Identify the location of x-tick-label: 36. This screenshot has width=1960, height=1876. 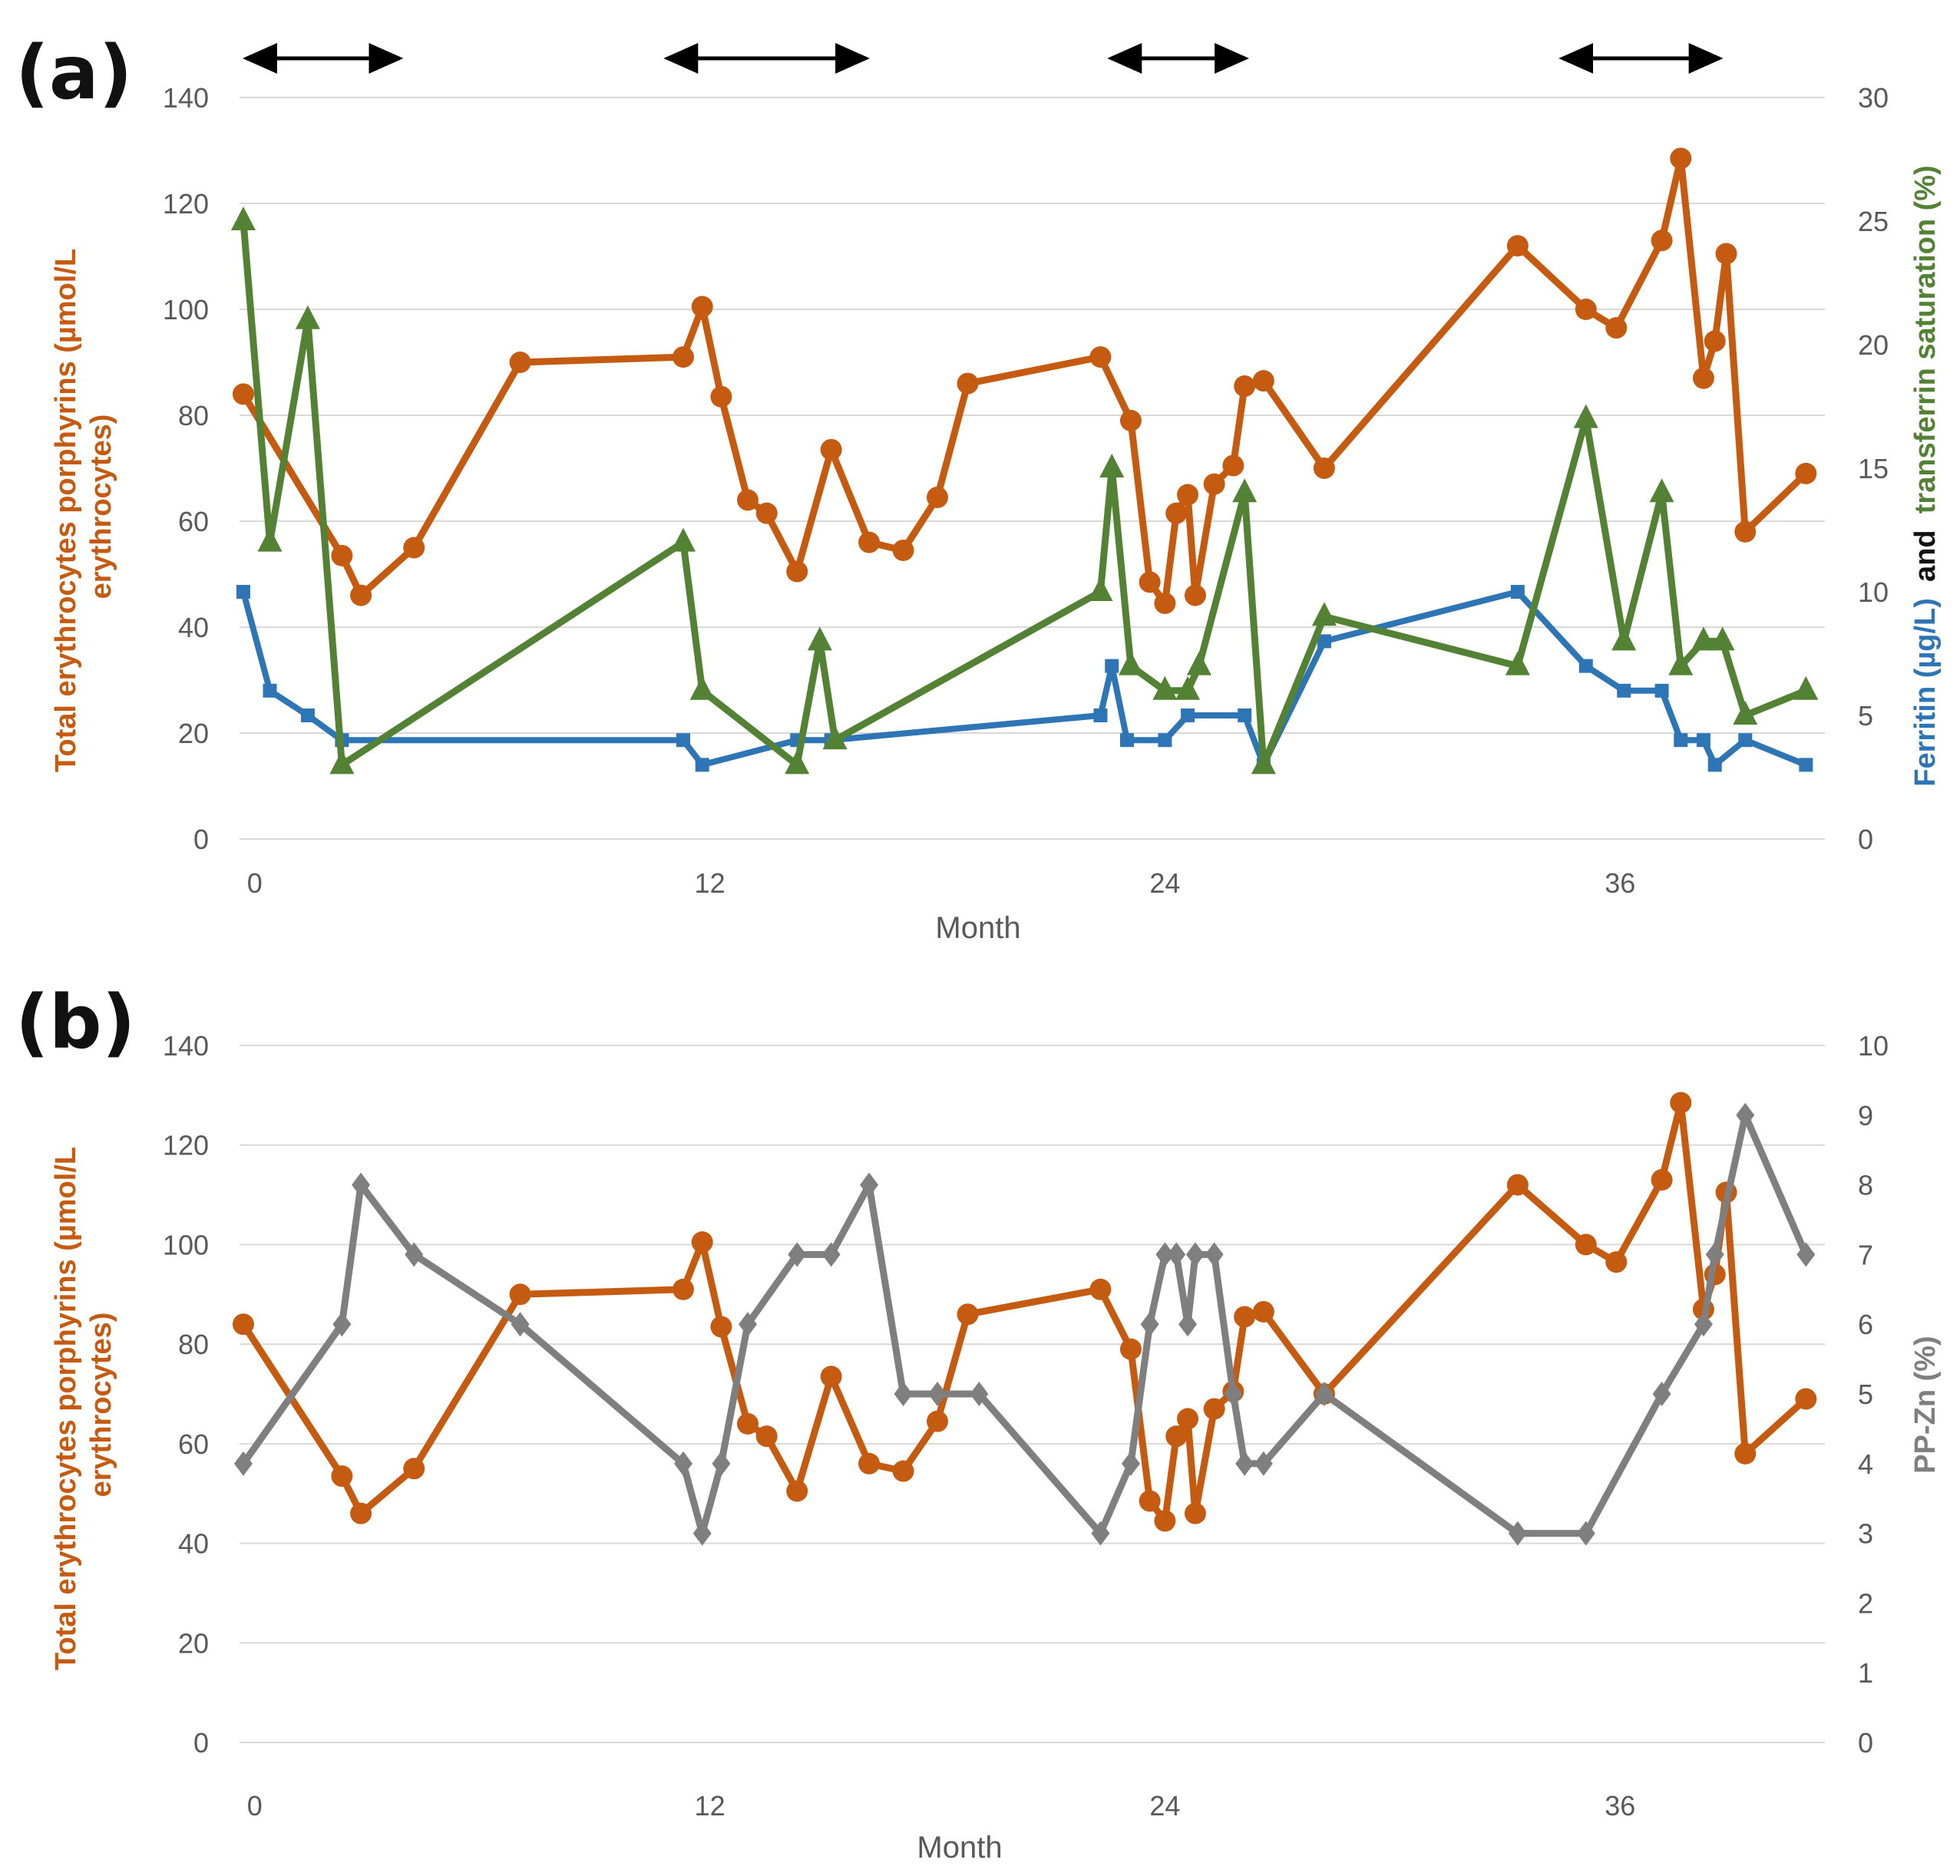
(1620, 1806).